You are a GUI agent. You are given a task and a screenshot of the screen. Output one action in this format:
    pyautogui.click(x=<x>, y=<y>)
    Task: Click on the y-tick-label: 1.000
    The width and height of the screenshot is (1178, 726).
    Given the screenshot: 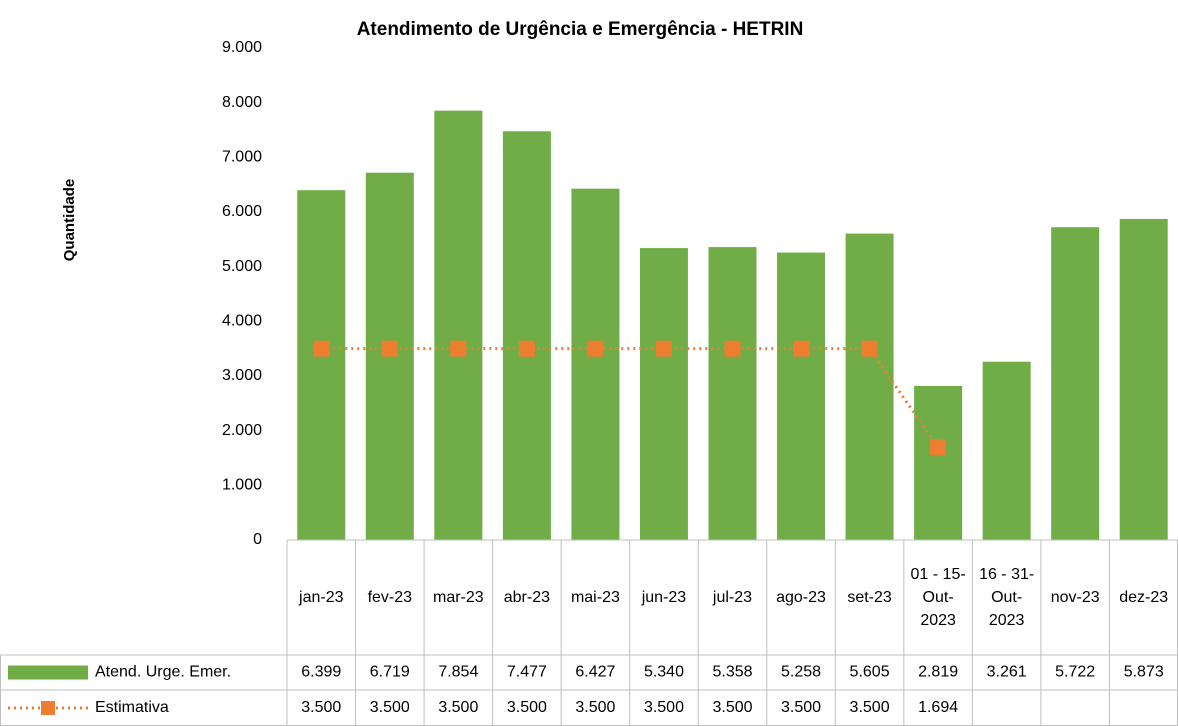 What is the action you would take?
    pyautogui.click(x=242, y=485)
    